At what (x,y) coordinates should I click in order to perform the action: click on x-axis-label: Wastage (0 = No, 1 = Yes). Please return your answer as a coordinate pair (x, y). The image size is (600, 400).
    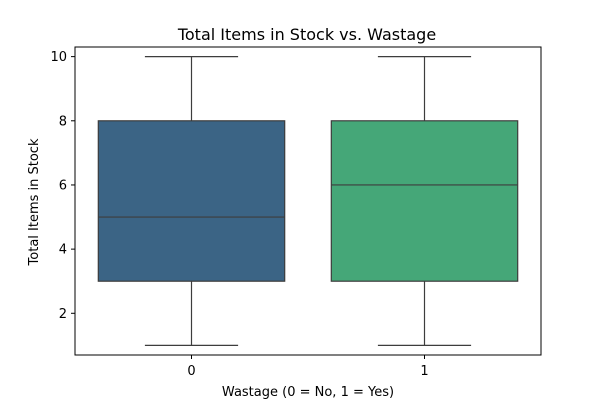
    Looking at the image, I should click on (308, 392).